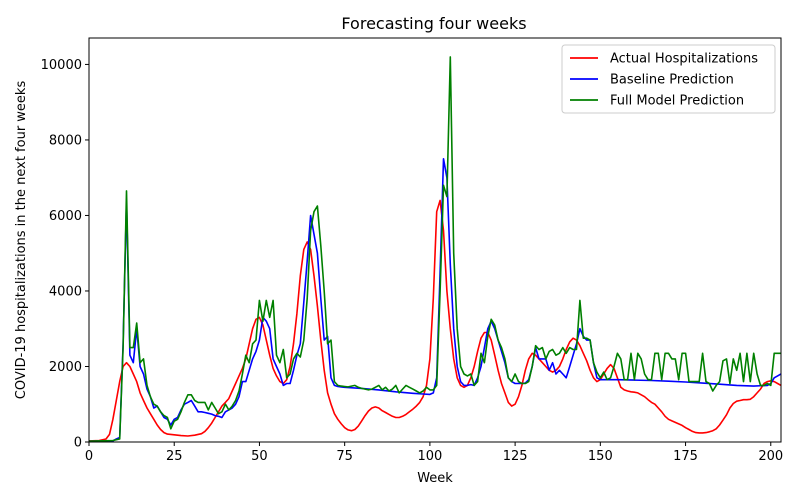 This screenshot has height=500, width=800. What do you see at coordinates (672, 80) in the screenshot?
I see `legend-label-2: Baseline Prediction` at bounding box center [672, 80].